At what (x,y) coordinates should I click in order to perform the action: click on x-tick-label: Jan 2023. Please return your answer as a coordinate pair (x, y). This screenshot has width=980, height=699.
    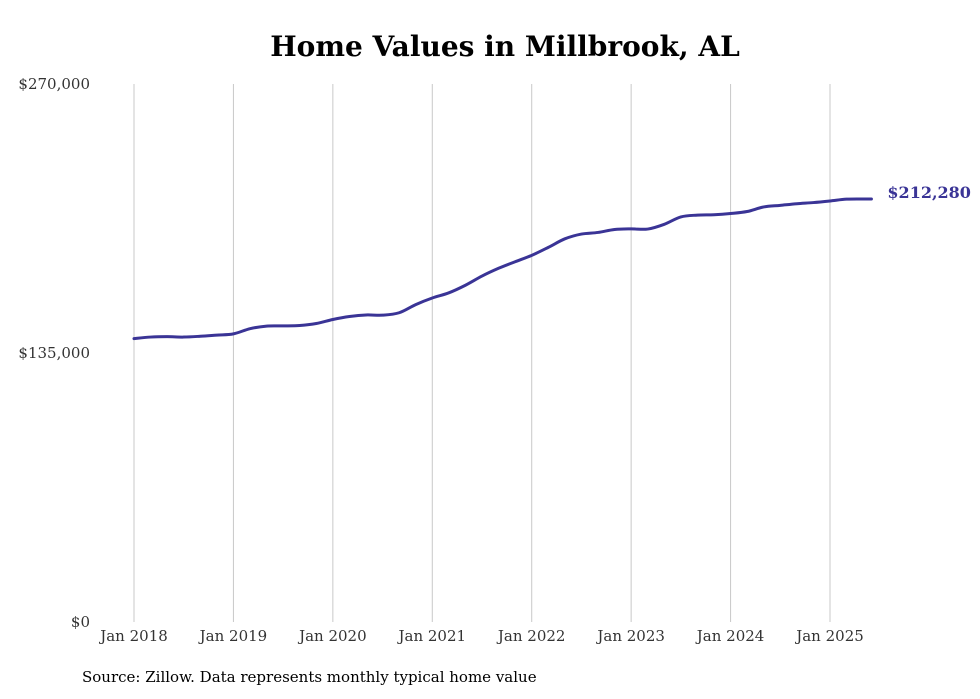
    Looking at the image, I should click on (630, 636).